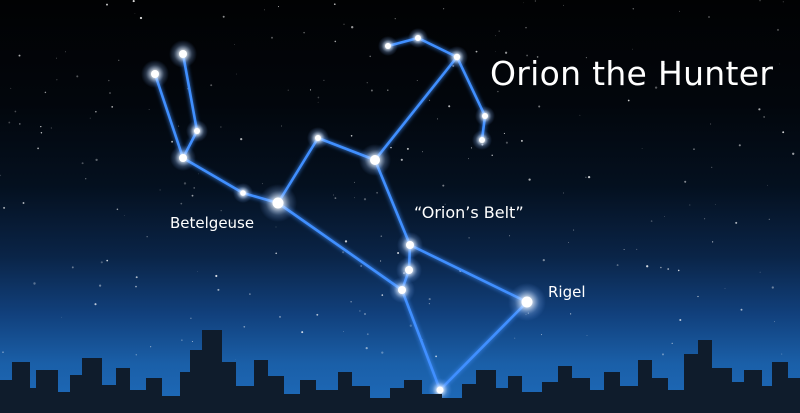 This screenshot has width=800, height=413. Describe the element at coordinates (155, 74) in the screenshot. I see `star-club-left` at that location.